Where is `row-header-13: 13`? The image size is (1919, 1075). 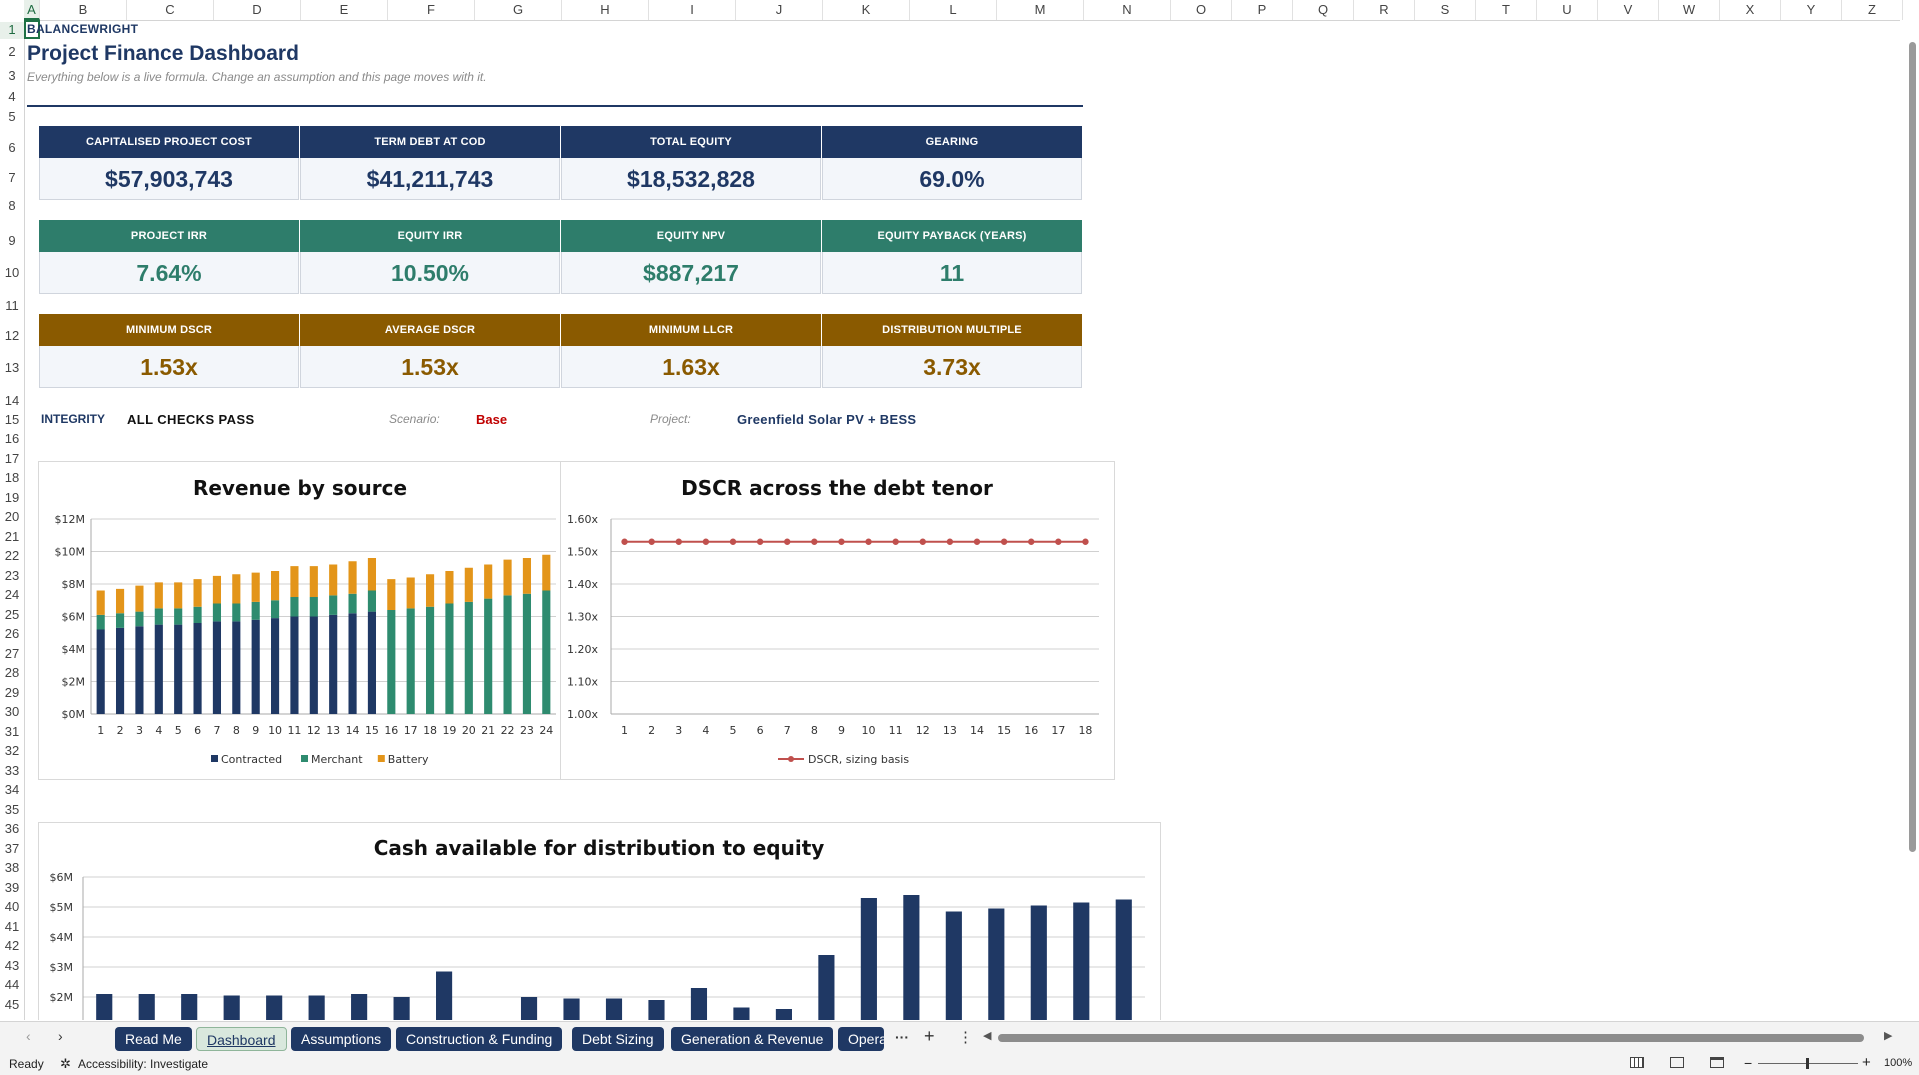
row-header-13: 13 is located at coordinates (12, 367).